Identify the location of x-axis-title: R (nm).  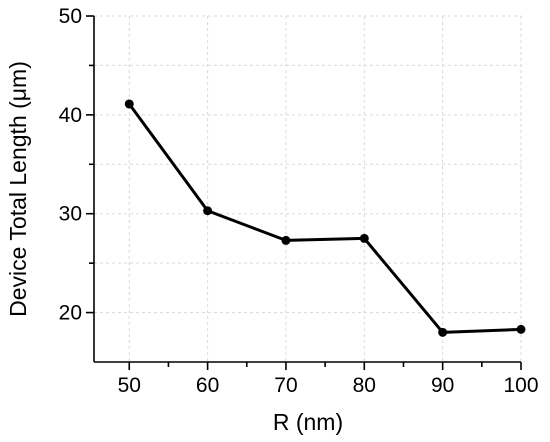
(308, 422).